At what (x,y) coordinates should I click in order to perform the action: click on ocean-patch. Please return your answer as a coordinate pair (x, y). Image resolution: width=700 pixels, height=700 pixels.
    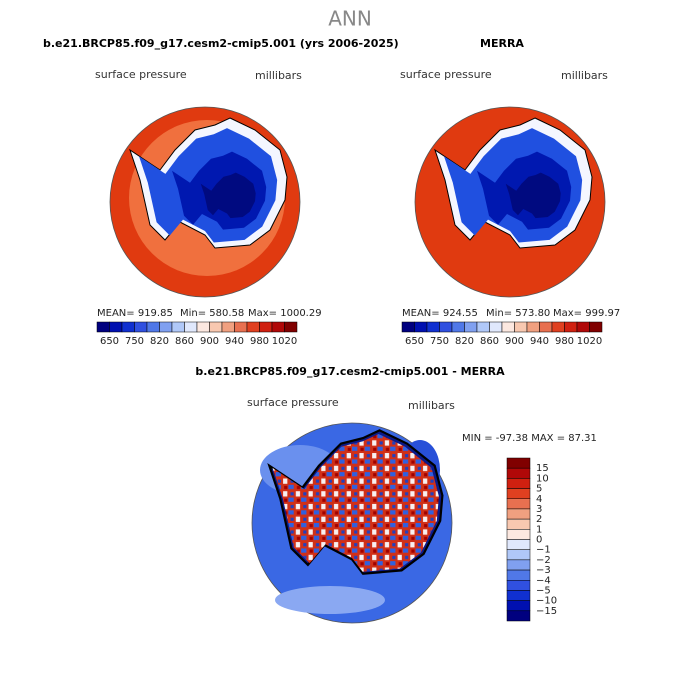
    Looking at the image, I should click on (330, 600).